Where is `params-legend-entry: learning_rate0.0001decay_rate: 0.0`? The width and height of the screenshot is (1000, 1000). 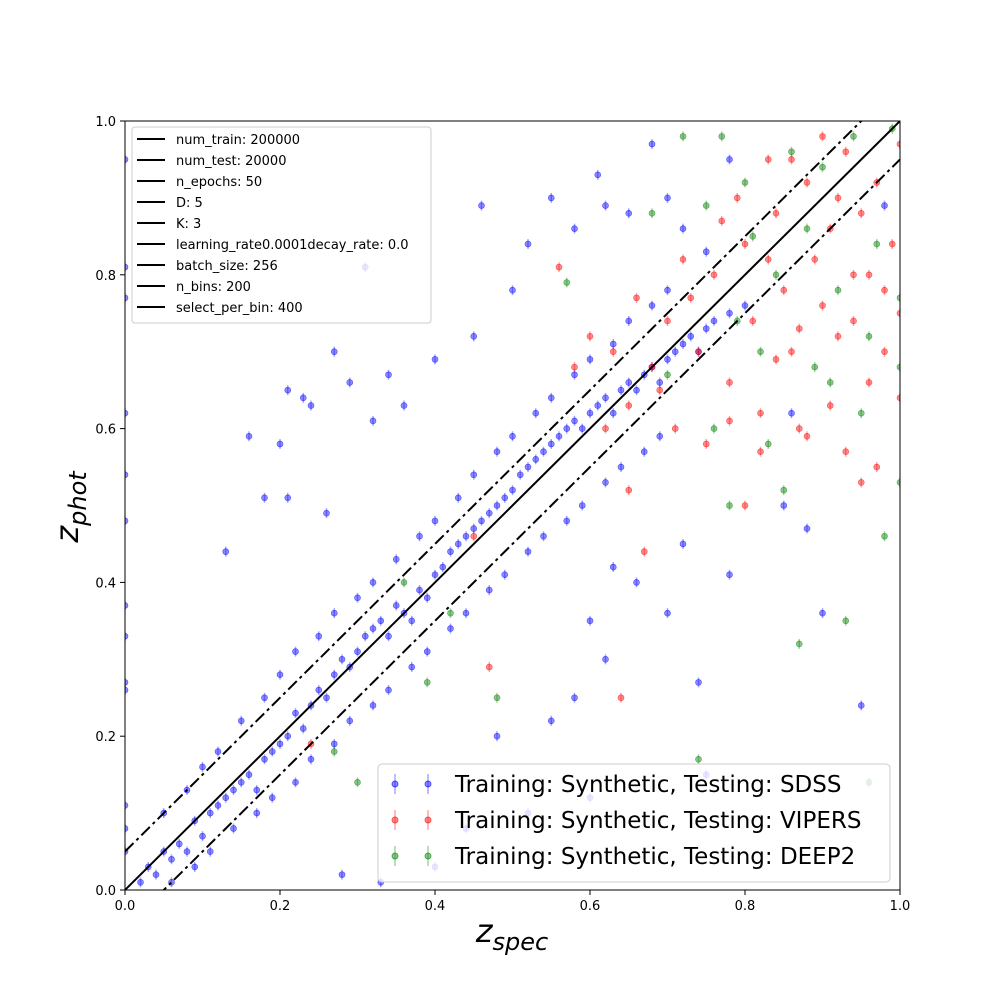 params-legend-entry: learning_rate0.0001decay_rate: 0.0 is located at coordinates (292, 245).